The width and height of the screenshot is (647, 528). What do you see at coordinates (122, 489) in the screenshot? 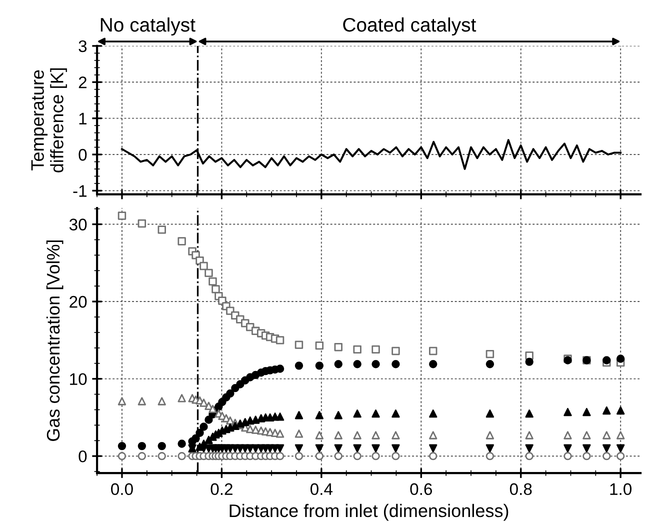
I see `x-tick-label: 0.0` at bounding box center [122, 489].